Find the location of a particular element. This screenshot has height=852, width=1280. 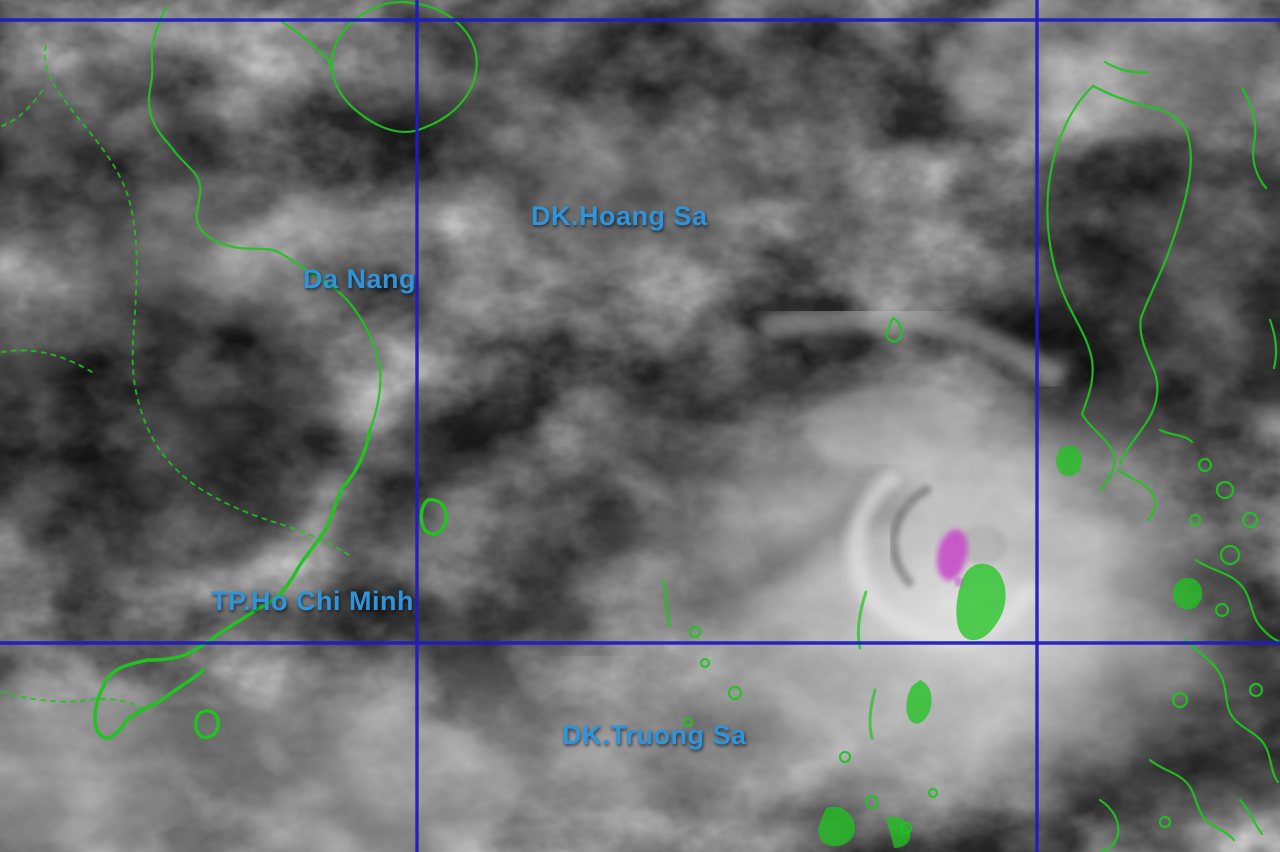

coastline-luzon-north is located at coordinates (1126, 67).